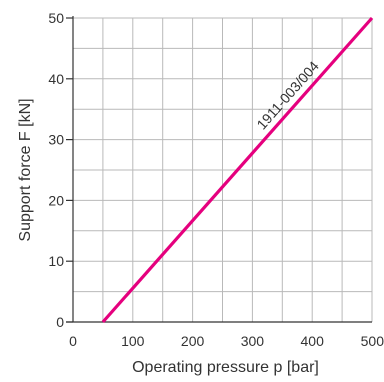  I want to click on y-tick-label: 20, so click(56, 200).